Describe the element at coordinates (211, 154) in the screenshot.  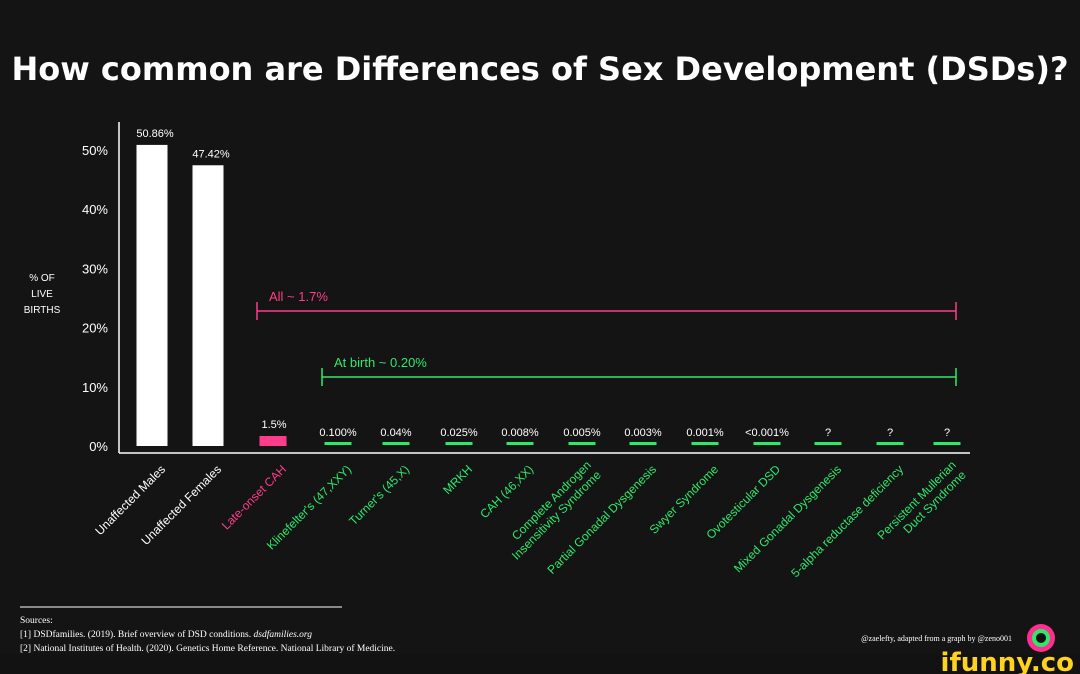
I see `bar-value-label: 47.42%` at that location.